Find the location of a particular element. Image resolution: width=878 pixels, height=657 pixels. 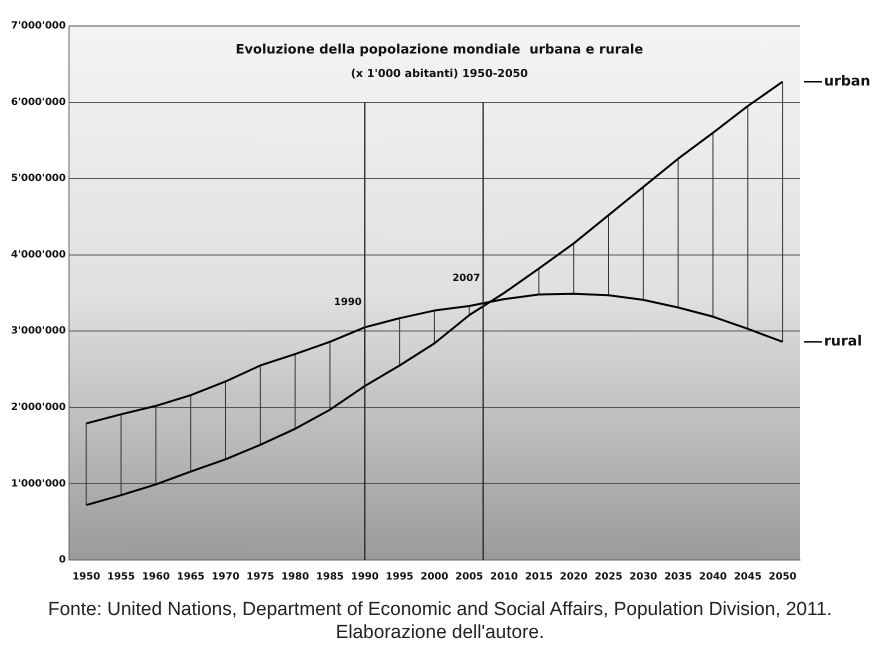

x-tick-label: 1990 is located at coordinates (364, 577).